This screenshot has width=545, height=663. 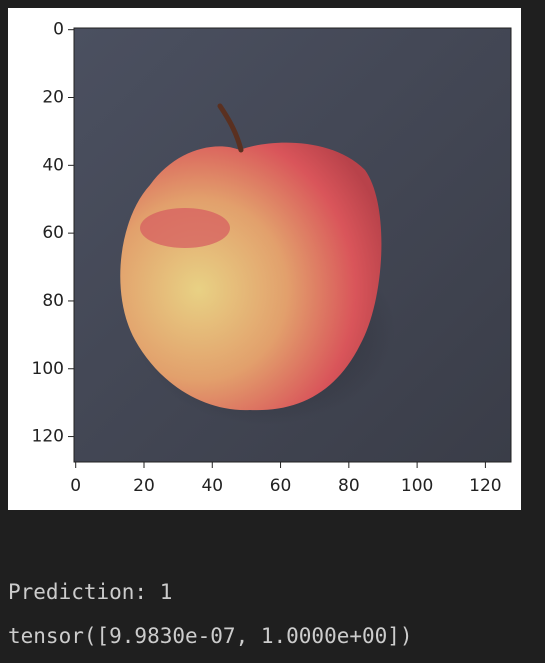 What do you see at coordinates (144, 486) in the screenshot?
I see `x-tick-label: 20` at bounding box center [144, 486].